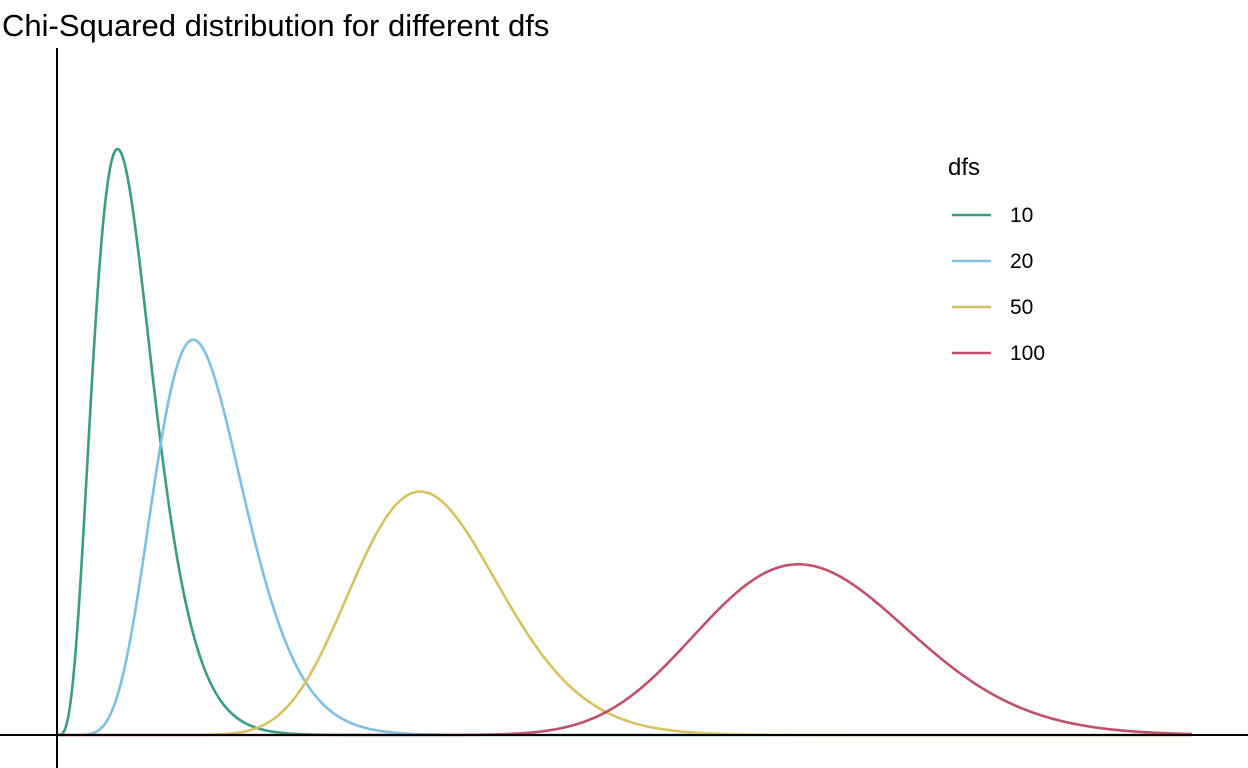  What do you see at coordinates (998, 353) in the screenshot?
I see `legend-item-100: 100` at bounding box center [998, 353].